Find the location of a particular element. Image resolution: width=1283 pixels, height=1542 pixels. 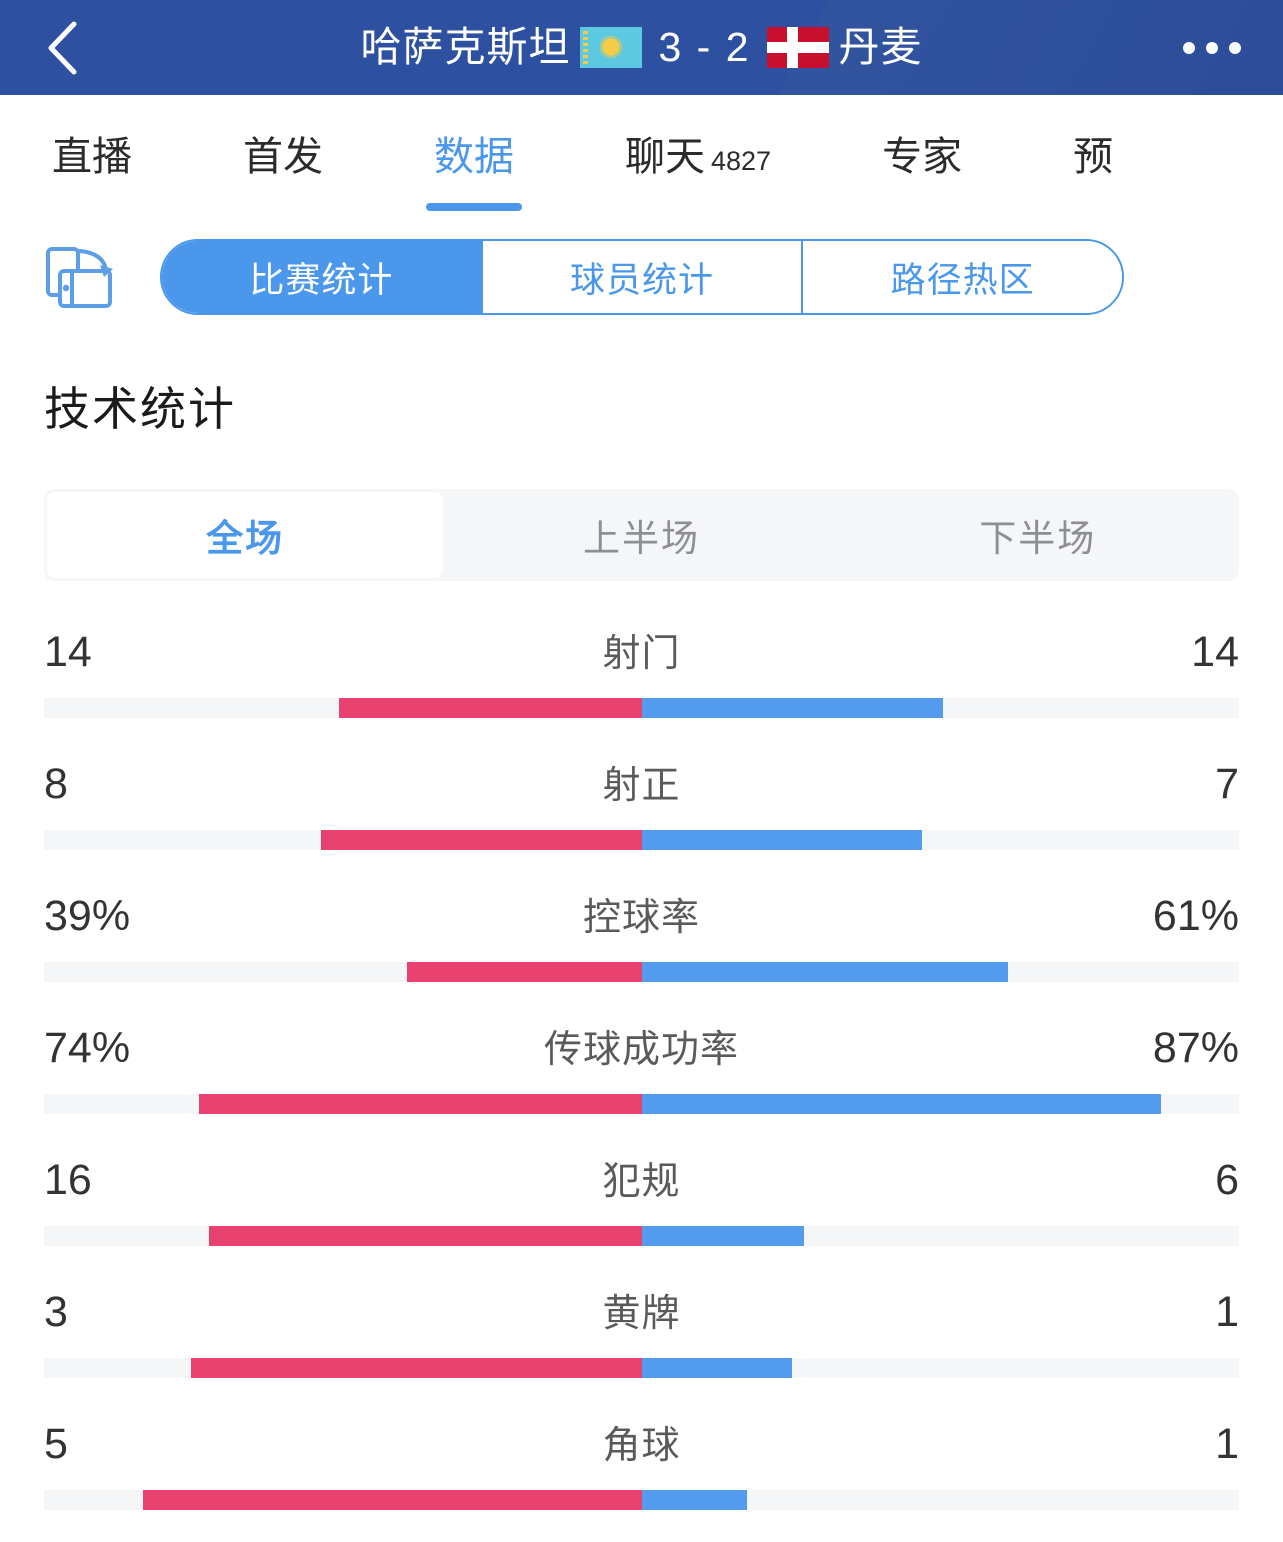

stat-home-value: 3 is located at coordinates (56, 1312).